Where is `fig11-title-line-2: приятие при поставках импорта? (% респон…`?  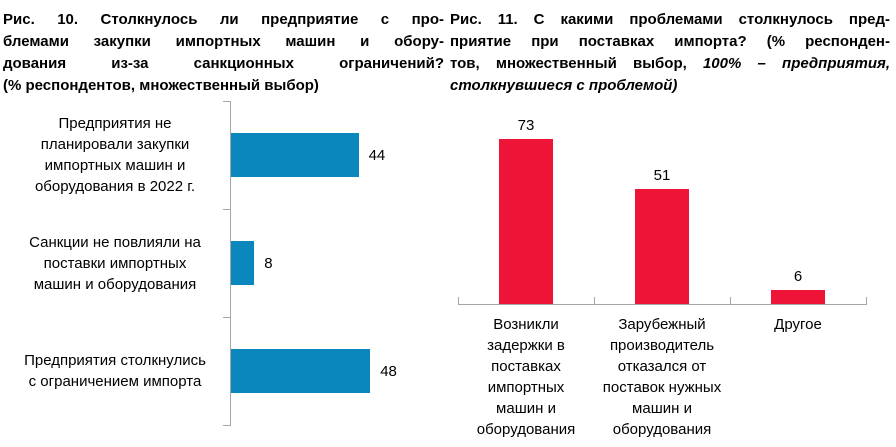 fig11-title-line-2: приятие при поставках импорта? (% респон… is located at coordinates (670, 41).